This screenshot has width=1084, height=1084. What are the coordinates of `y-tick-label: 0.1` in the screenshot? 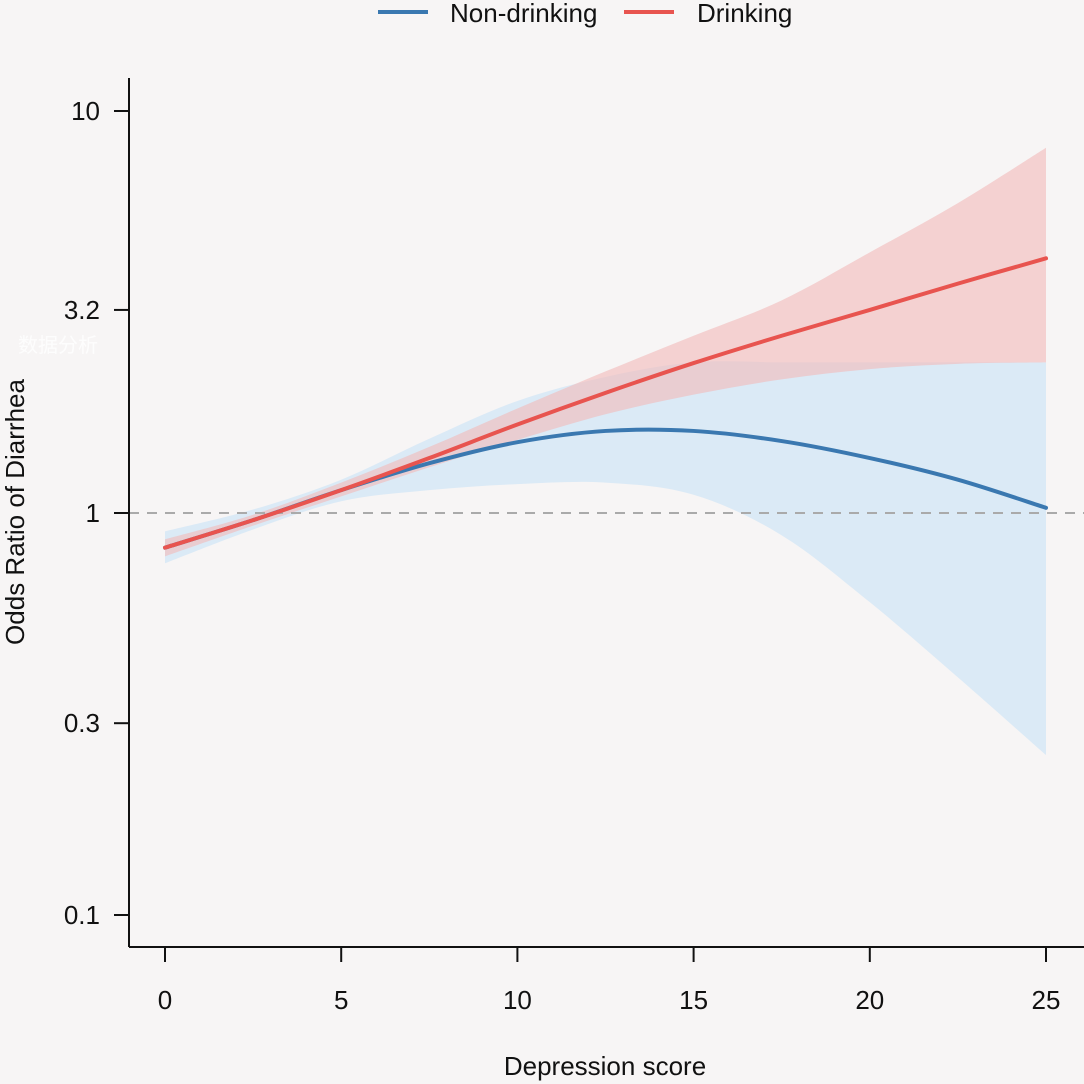 It's located at (82, 915).